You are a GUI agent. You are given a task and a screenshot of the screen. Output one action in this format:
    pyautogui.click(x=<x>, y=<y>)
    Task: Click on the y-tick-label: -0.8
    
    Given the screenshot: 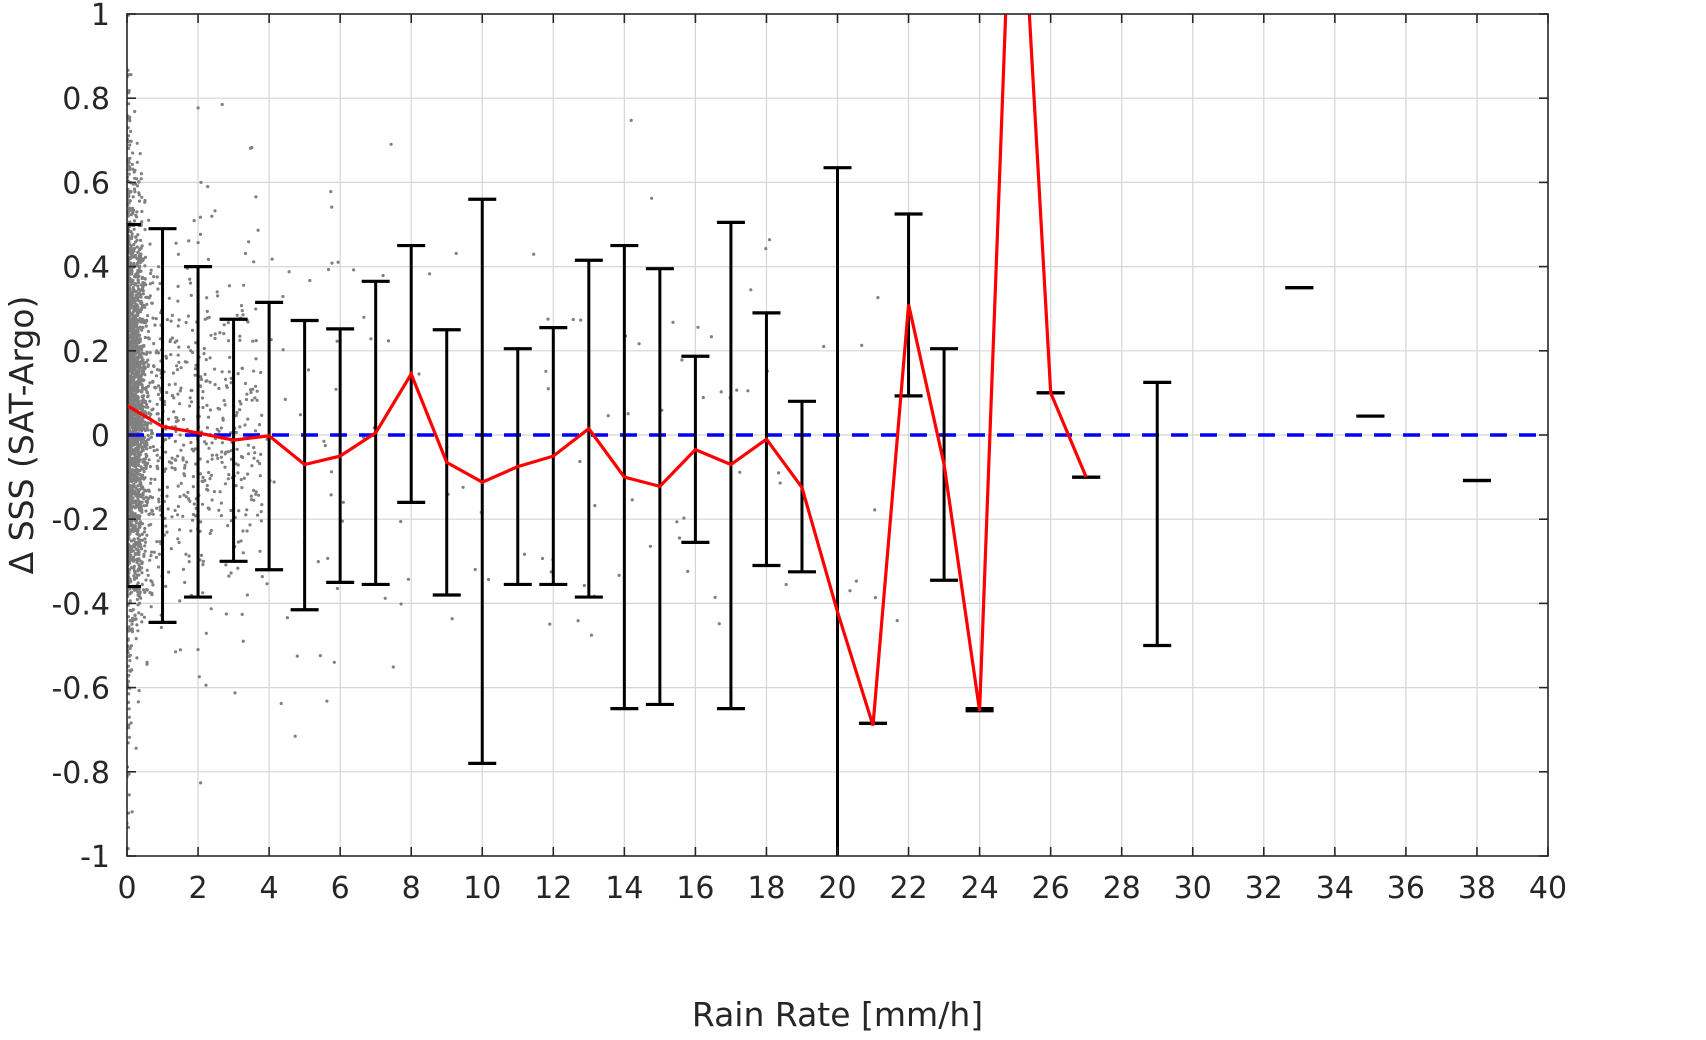 What is the action you would take?
    pyautogui.click(x=80, y=773)
    